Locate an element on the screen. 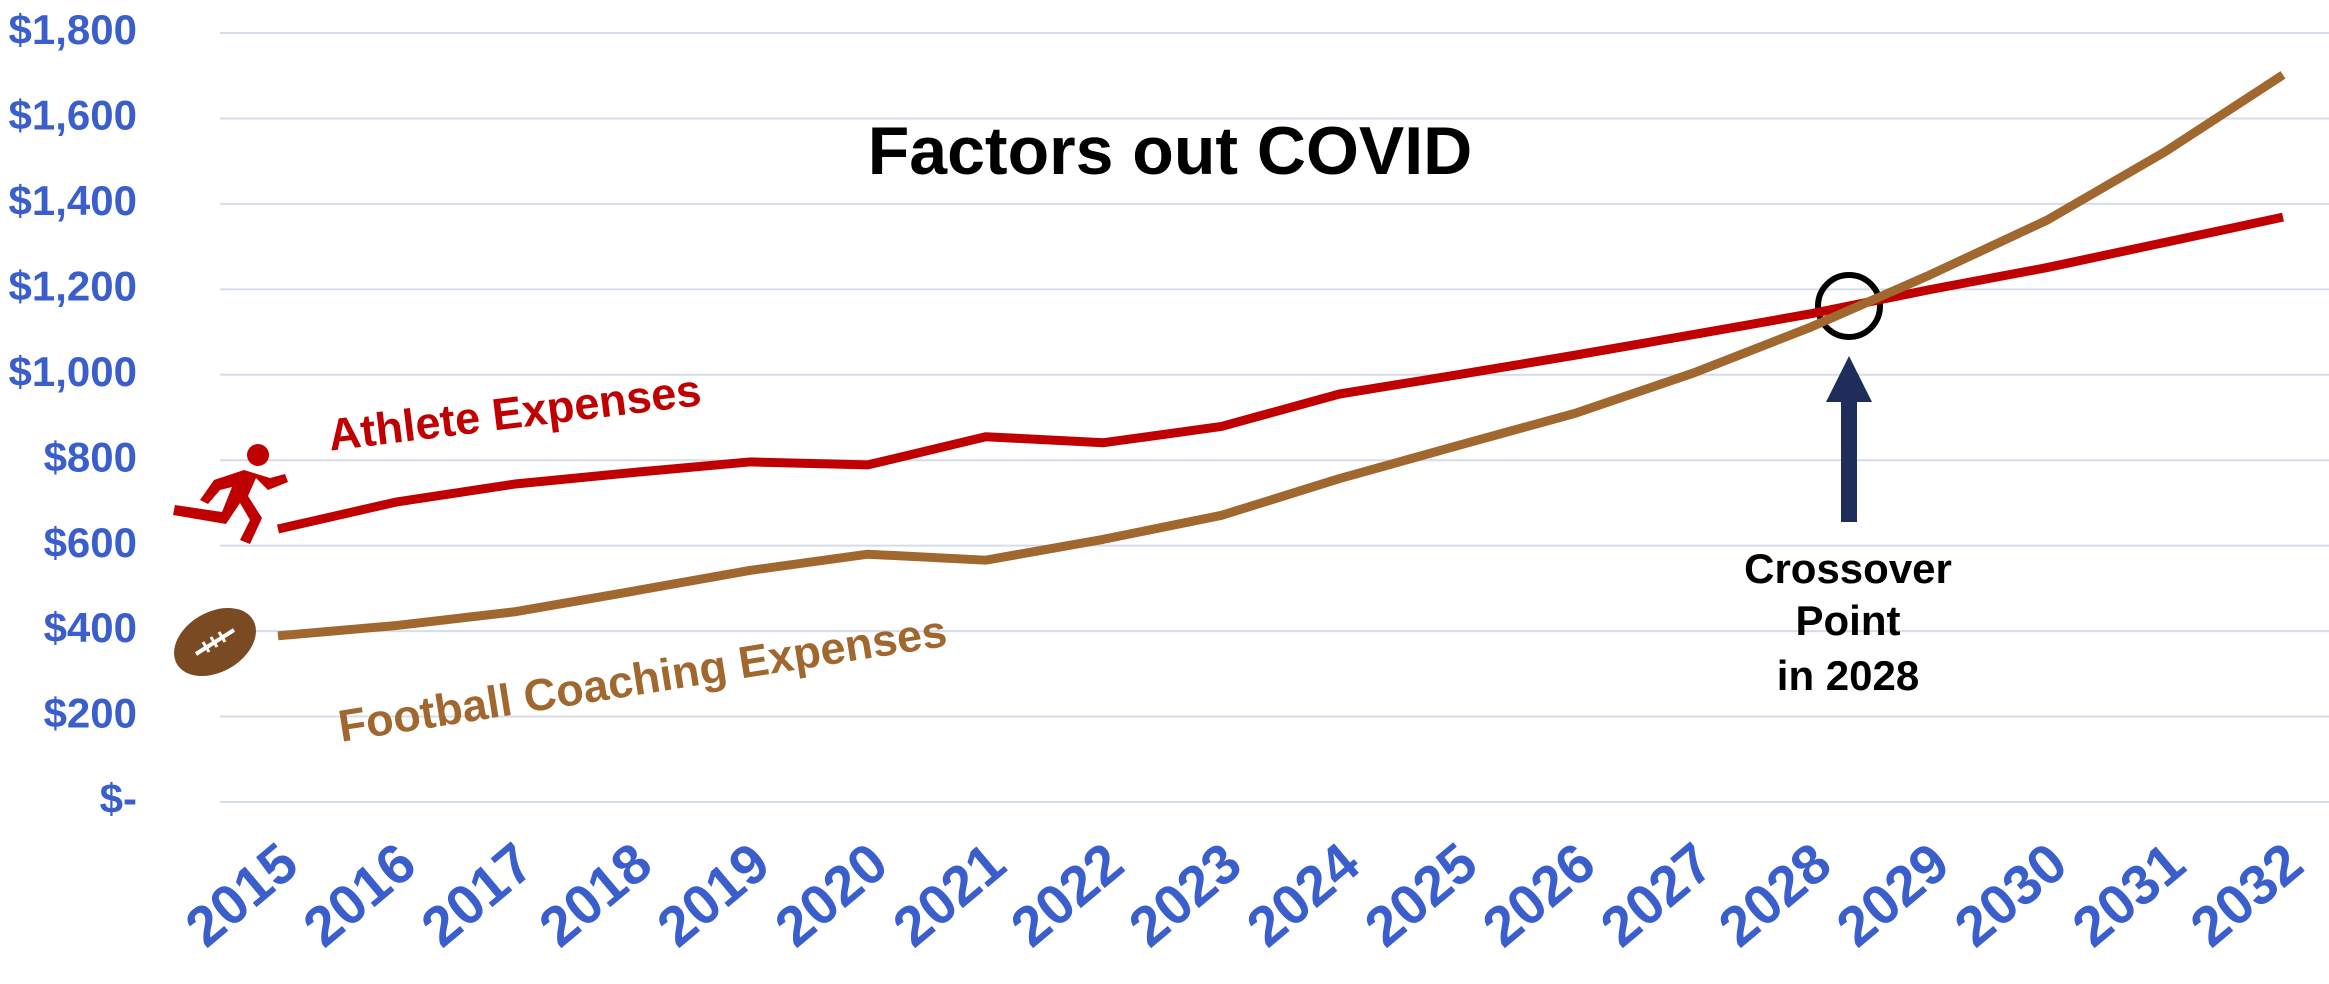  annotation: in 2028 is located at coordinates (1848, 675).